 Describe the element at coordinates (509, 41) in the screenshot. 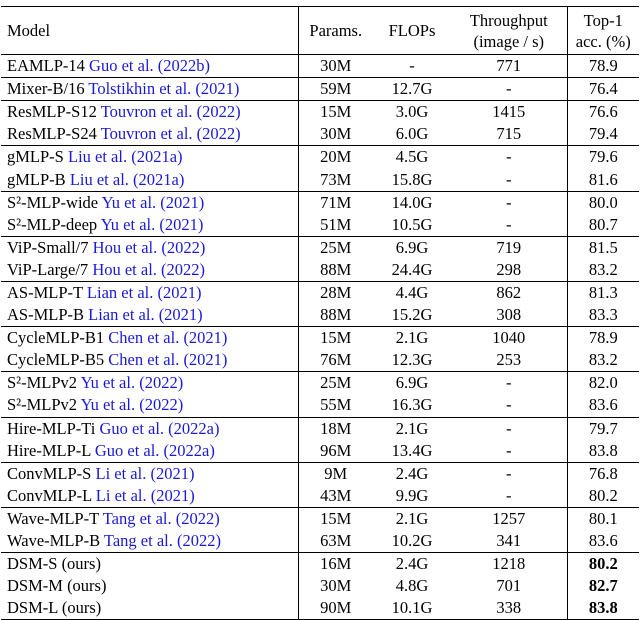

I see `header-line: (image / s)` at that location.